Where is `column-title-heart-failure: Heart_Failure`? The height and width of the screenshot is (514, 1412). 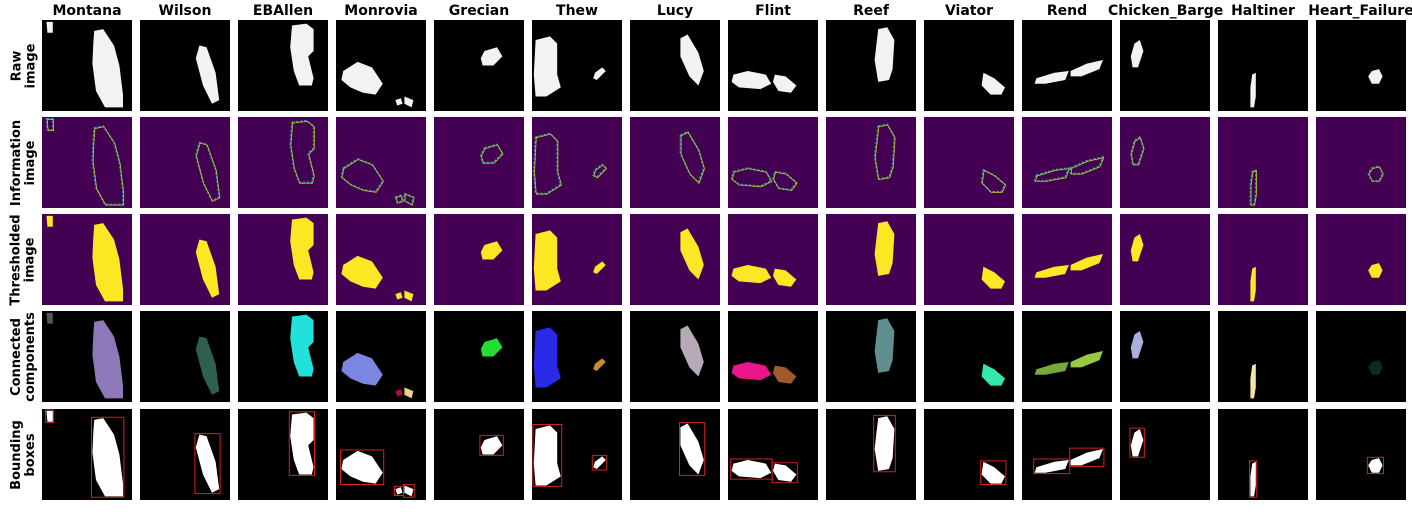
column-title-heart-failure: Heart_Failure is located at coordinates (1360, 11).